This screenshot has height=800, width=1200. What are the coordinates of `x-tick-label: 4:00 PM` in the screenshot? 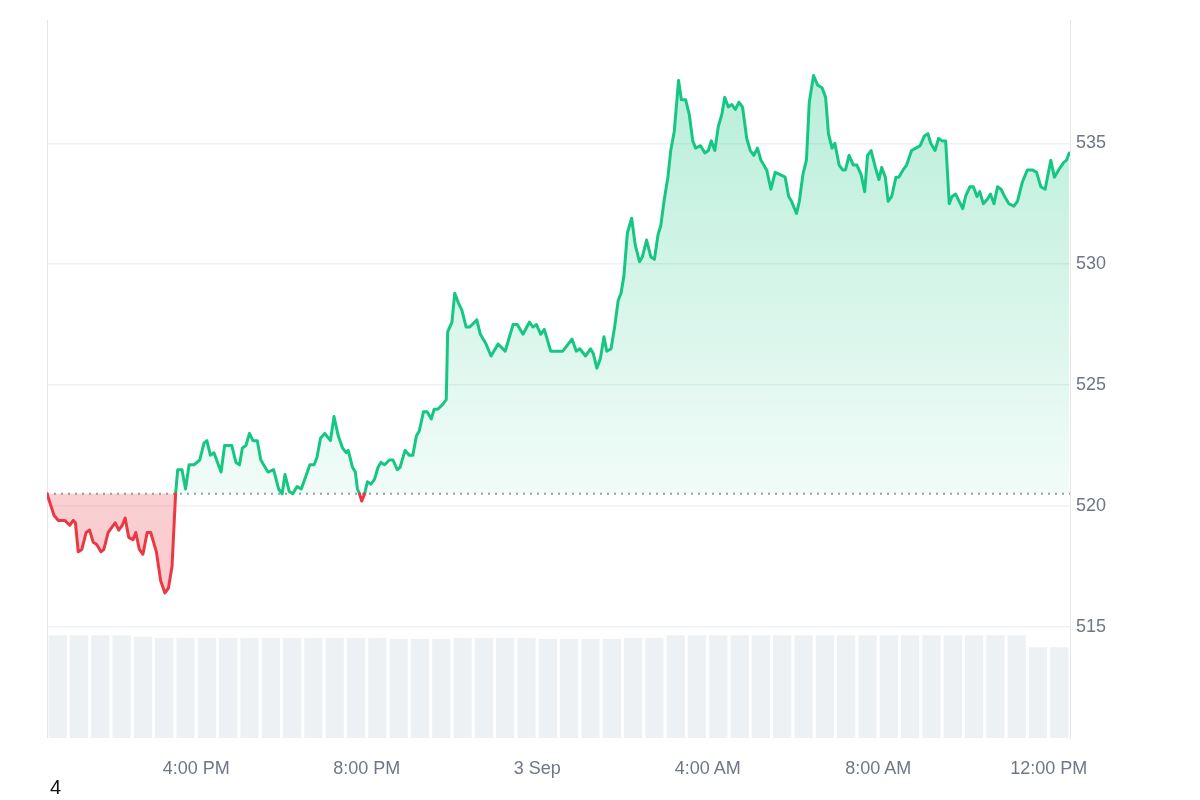 It's located at (196, 767).